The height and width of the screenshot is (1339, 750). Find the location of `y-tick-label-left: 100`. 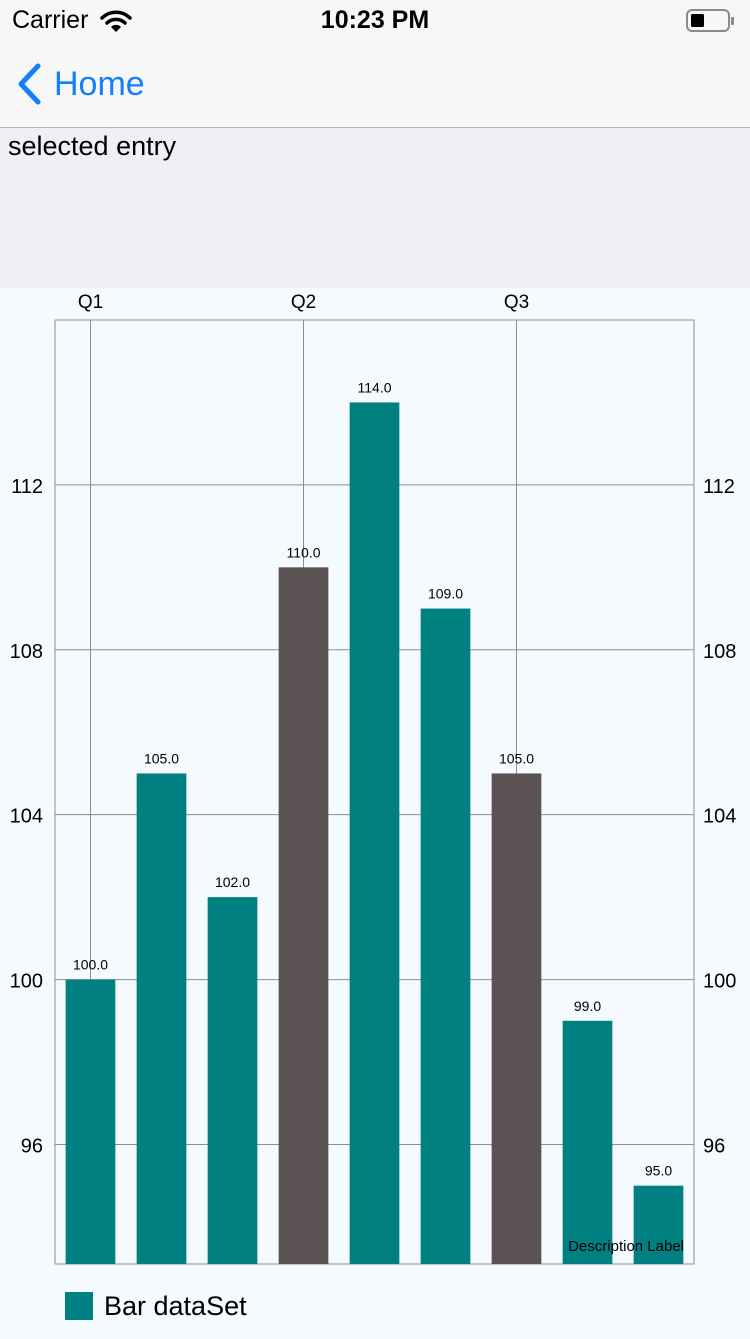

y-tick-label-left: 100 is located at coordinates (26, 982).